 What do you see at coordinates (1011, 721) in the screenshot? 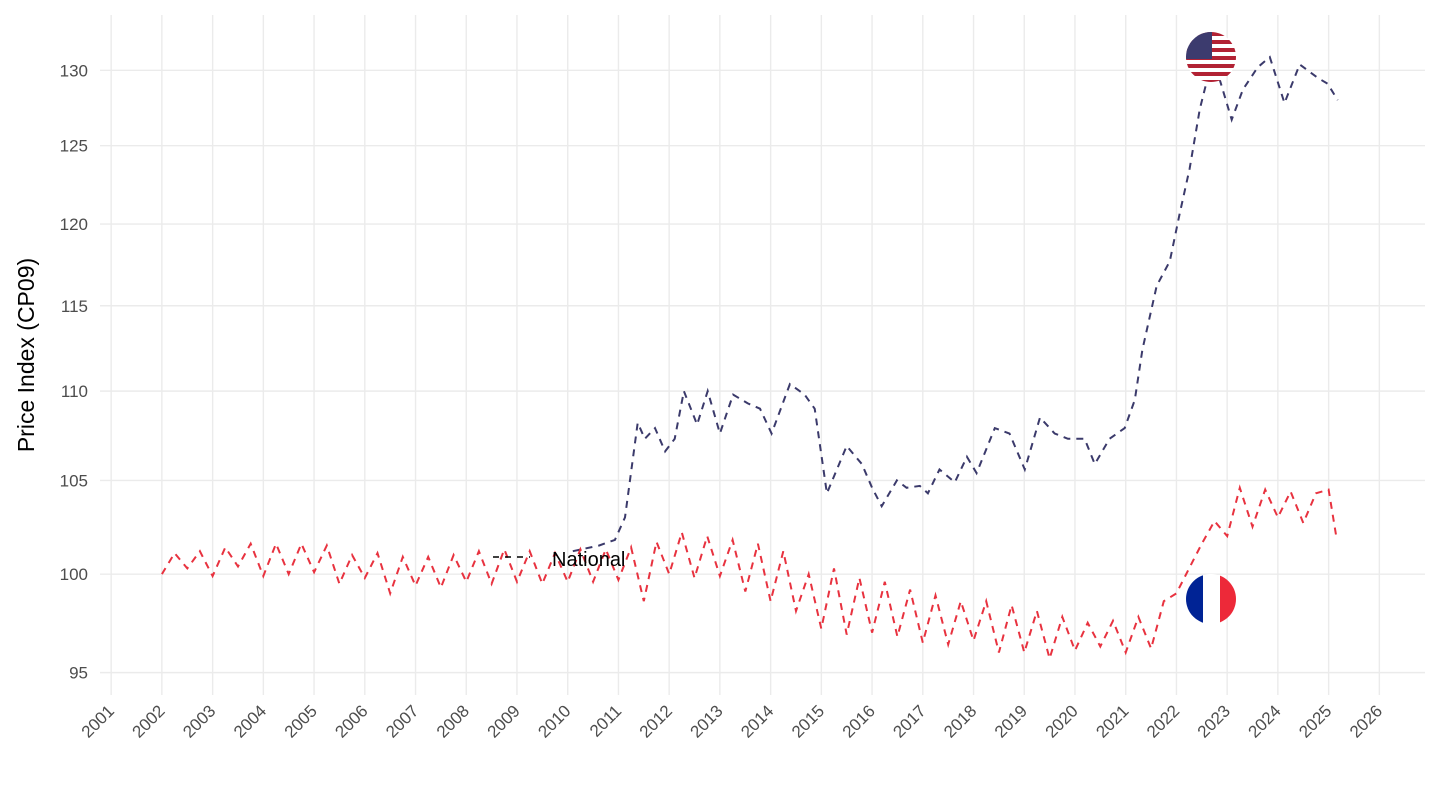
I see `x-tick-label: 2019` at bounding box center [1011, 721].